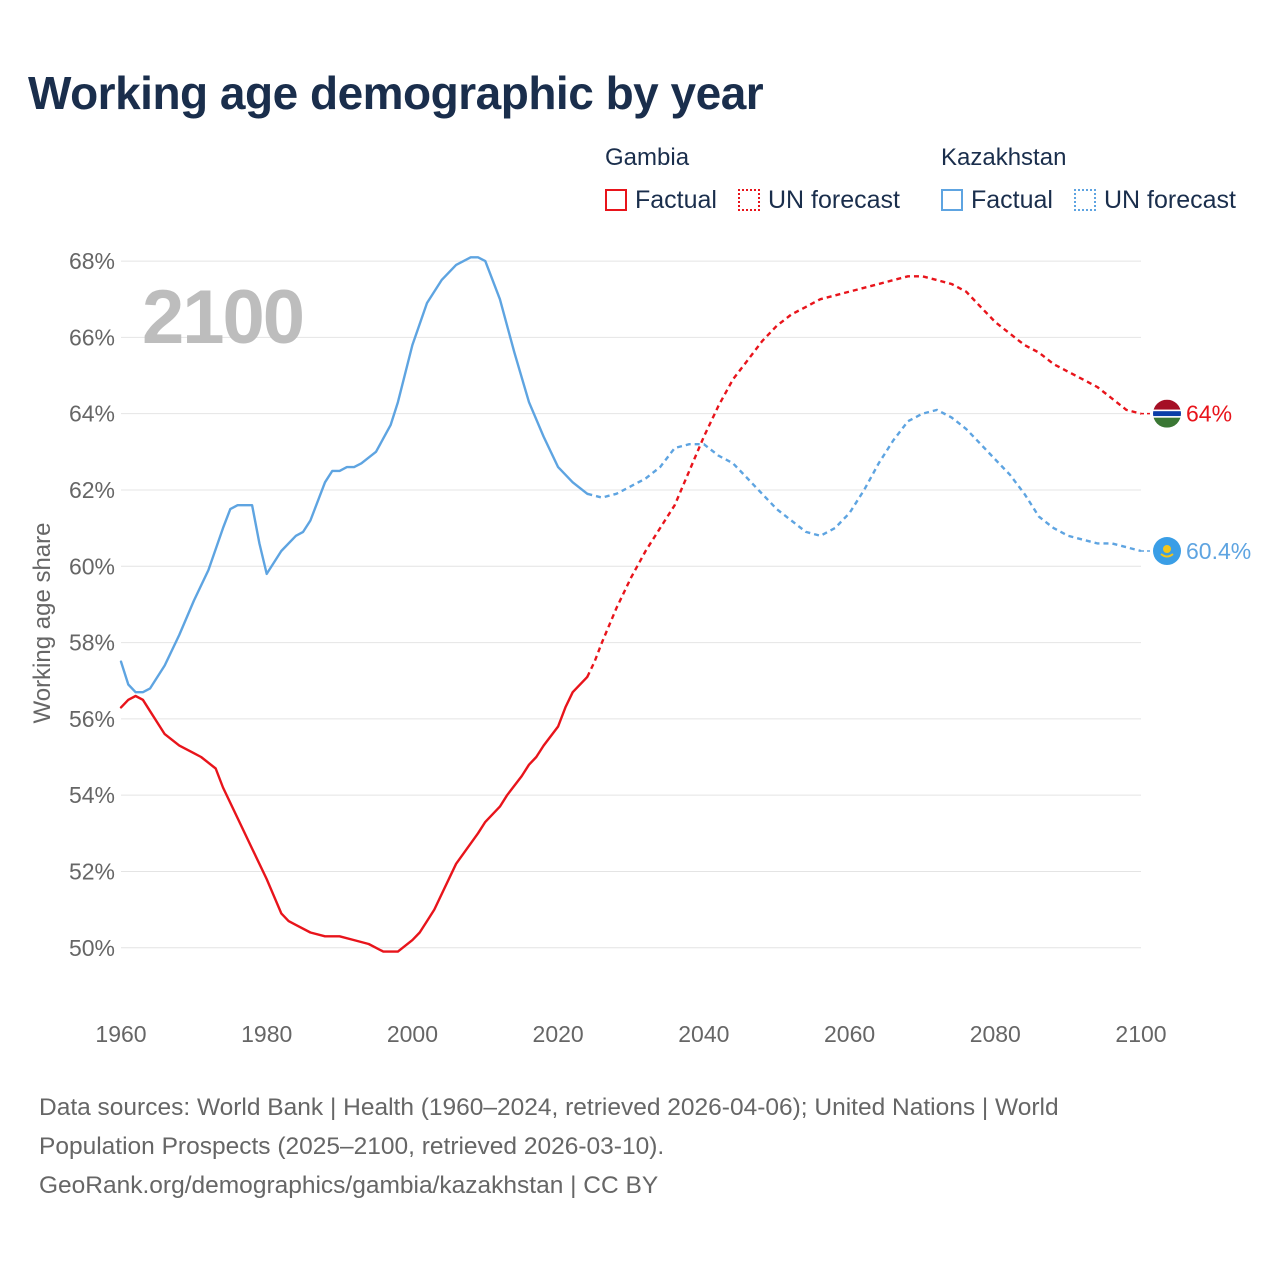 Image resolution: width=1280 pixels, height=1280 pixels. I want to click on y-tick-label: 62%, so click(92, 490).